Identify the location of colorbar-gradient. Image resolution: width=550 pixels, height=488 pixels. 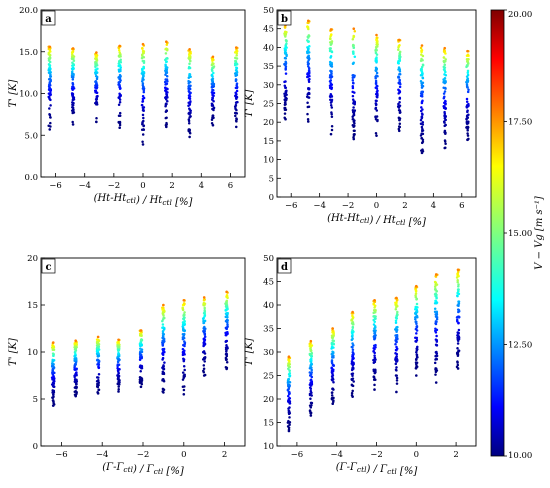
(497, 233).